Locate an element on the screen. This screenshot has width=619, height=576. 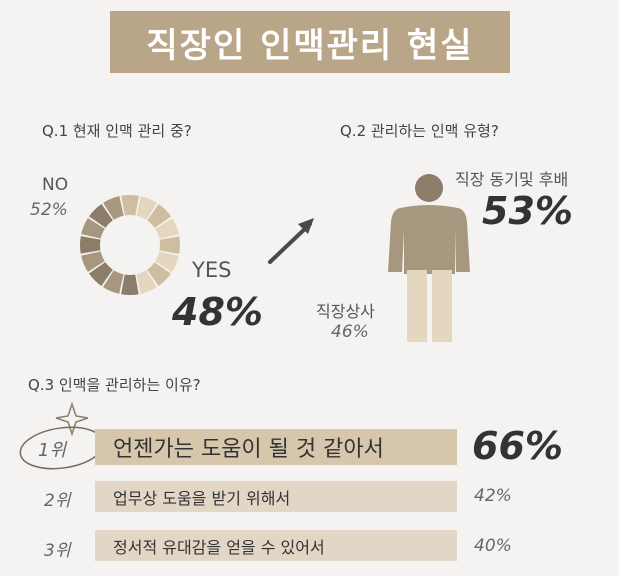
rank-3: 3위 is located at coordinates (57, 551).